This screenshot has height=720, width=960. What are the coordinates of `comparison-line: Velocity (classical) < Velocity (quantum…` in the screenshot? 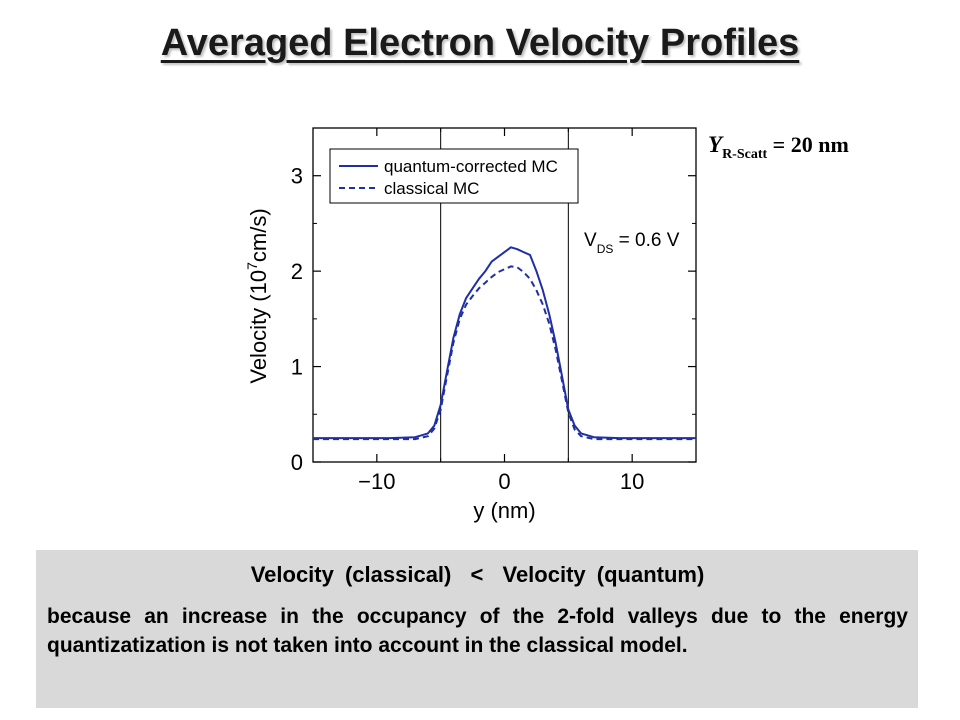 It's located at (477, 575).